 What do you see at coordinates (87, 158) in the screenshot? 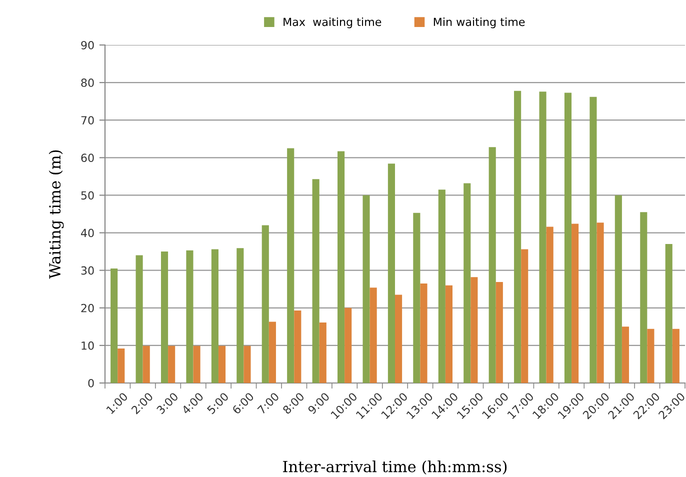
I see `y-tick-label: 60` at bounding box center [87, 158].